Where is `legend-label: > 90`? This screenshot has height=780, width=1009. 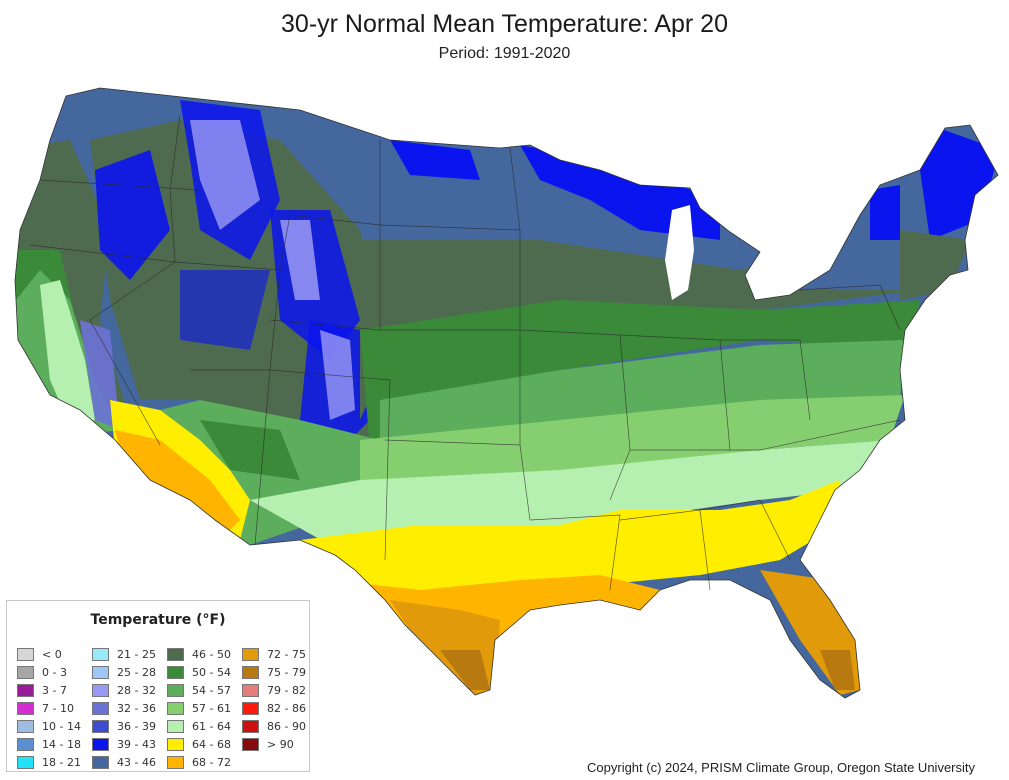 legend-label: > 90 is located at coordinates (280, 744).